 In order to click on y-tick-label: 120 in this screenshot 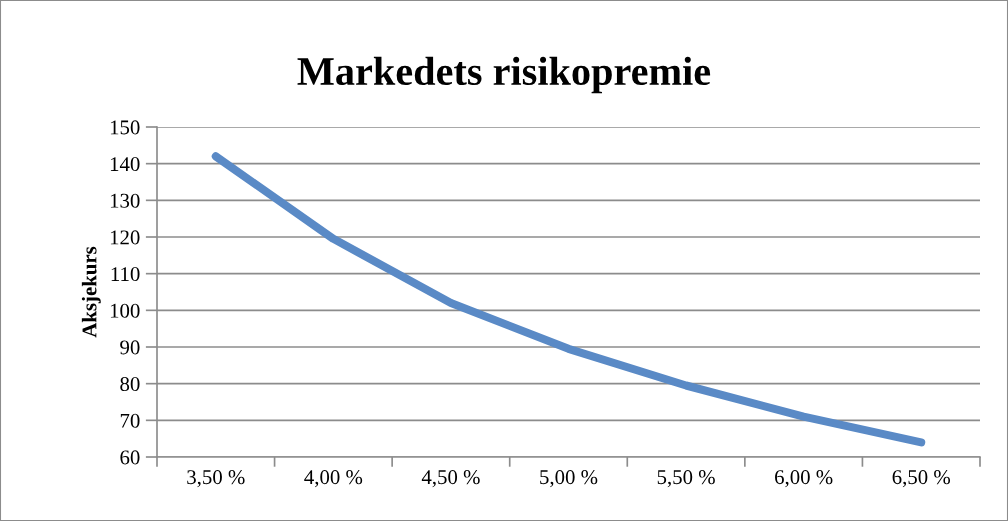, I will do `click(125, 237)`.